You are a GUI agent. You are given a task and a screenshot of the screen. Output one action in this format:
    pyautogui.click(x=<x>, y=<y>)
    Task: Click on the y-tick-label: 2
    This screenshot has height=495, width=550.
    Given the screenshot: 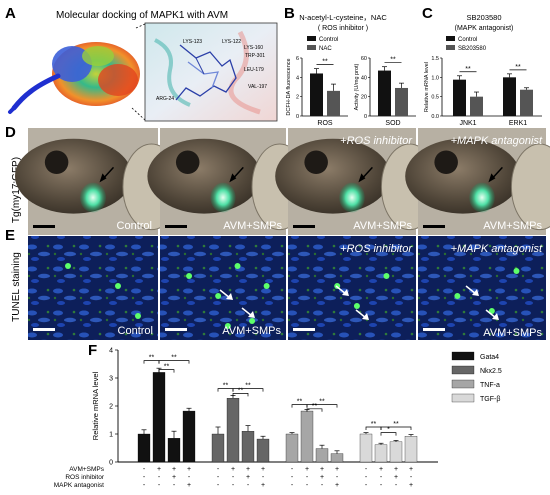 What is the action you would take?
    pyautogui.click(x=297, y=98)
    